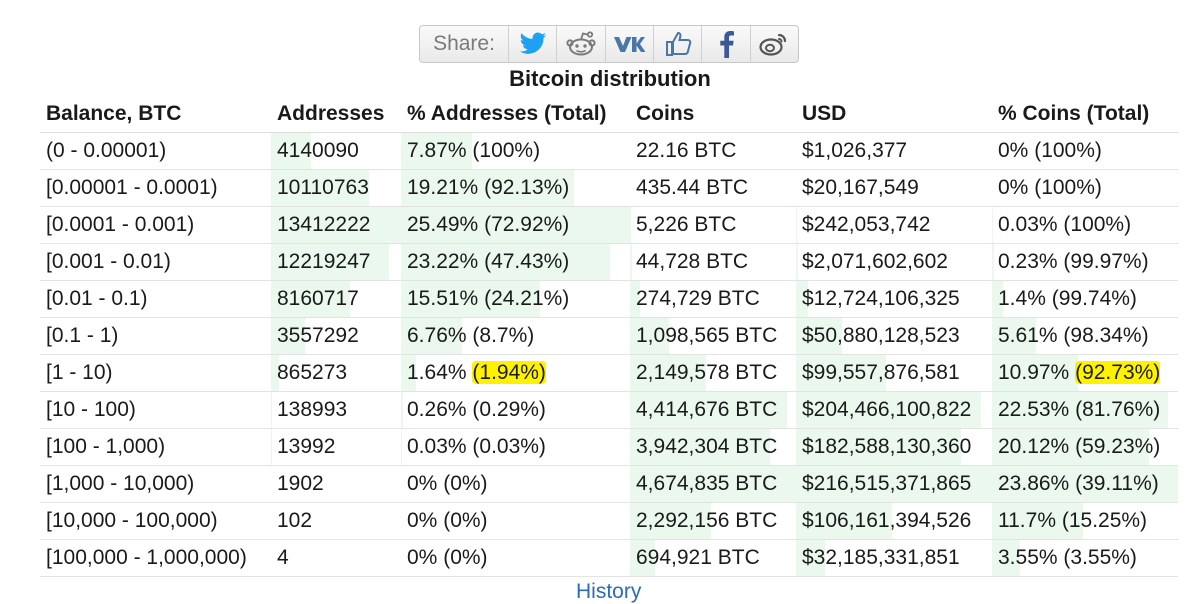 This screenshot has height=604, width=1200. Describe the element at coordinates (706, 446) in the screenshot. I see `coin-amount: 3,942,304 BTC` at that location.